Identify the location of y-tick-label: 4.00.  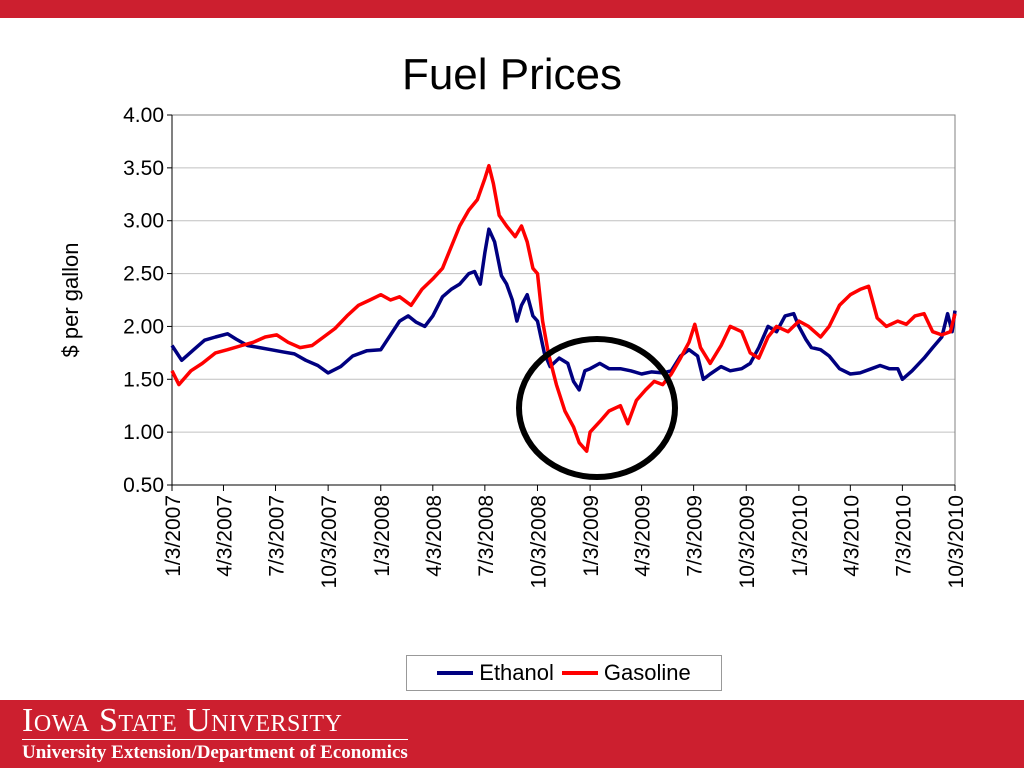
(143, 115).